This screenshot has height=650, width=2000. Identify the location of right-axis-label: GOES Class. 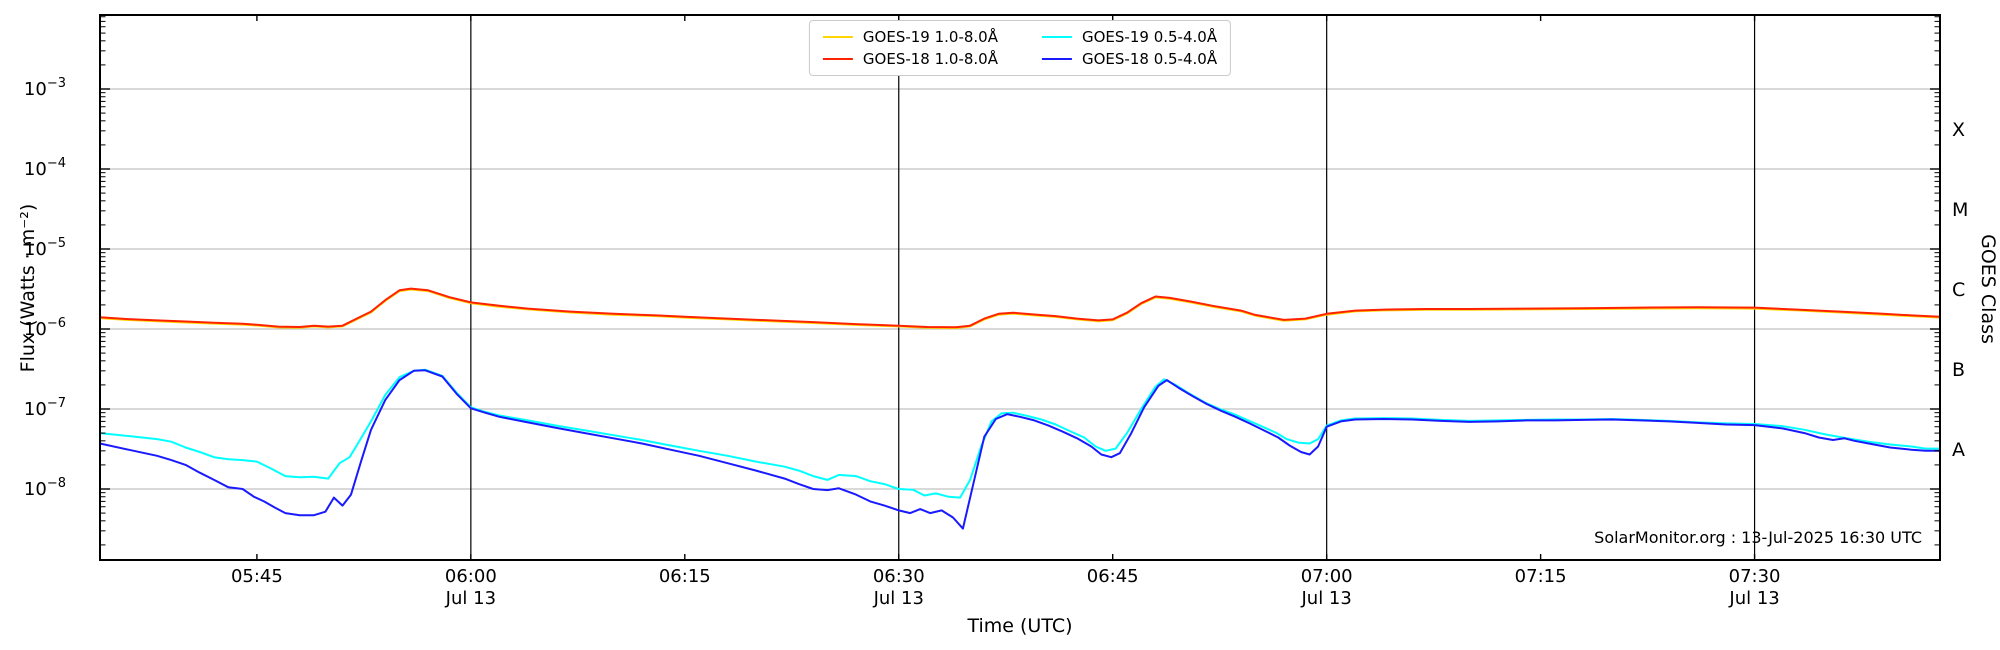
(1988, 289).